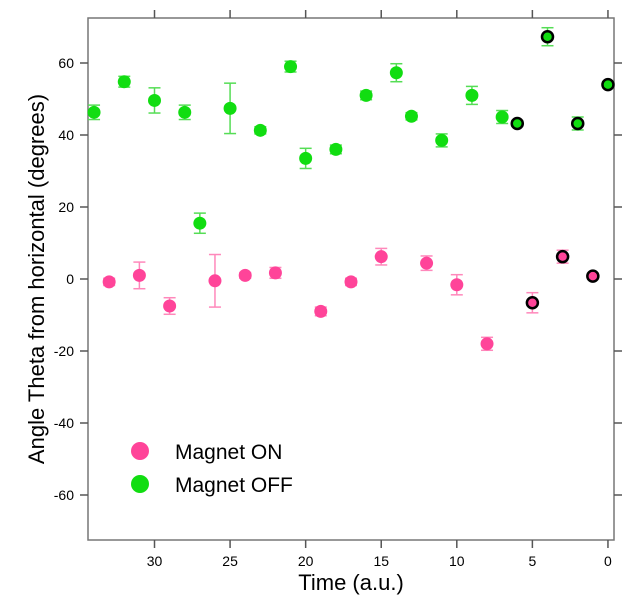 The height and width of the screenshot is (605, 627). I want to click on y-tick-label: 20, so click(66, 207).